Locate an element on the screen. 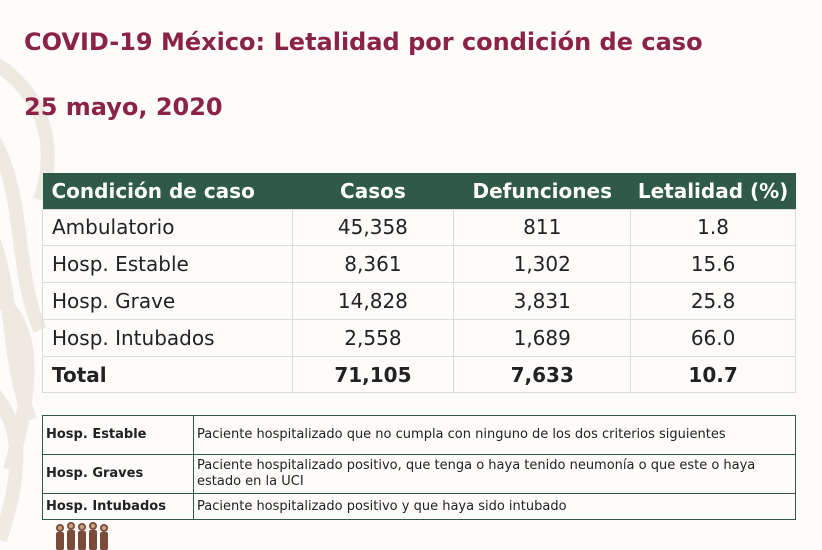  cell-defunciones: 1,302 is located at coordinates (542, 264).